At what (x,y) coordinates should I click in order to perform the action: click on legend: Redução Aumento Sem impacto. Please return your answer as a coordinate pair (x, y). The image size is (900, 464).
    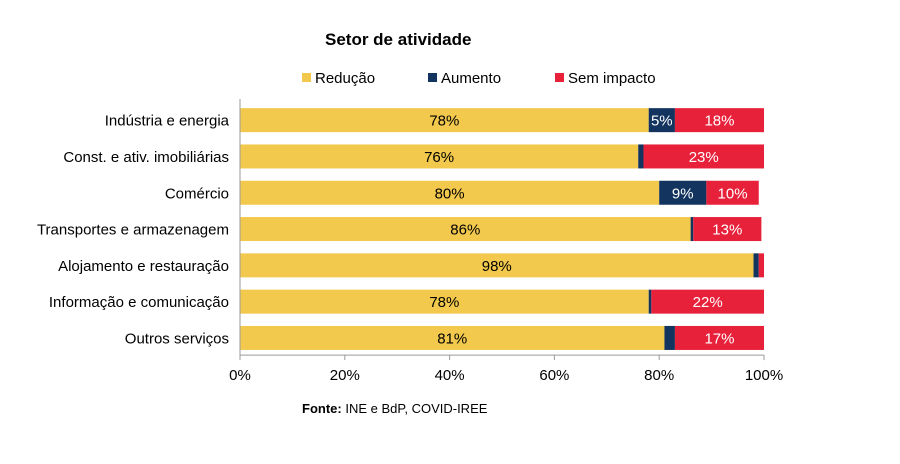
    Looking at the image, I should click on (479, 78).